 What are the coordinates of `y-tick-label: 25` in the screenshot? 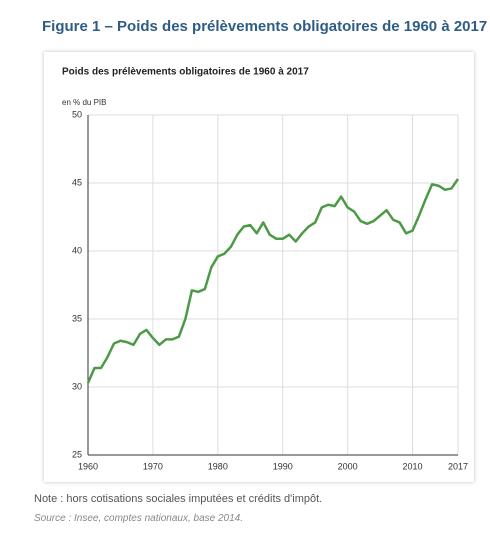 It's located at (77, 454).